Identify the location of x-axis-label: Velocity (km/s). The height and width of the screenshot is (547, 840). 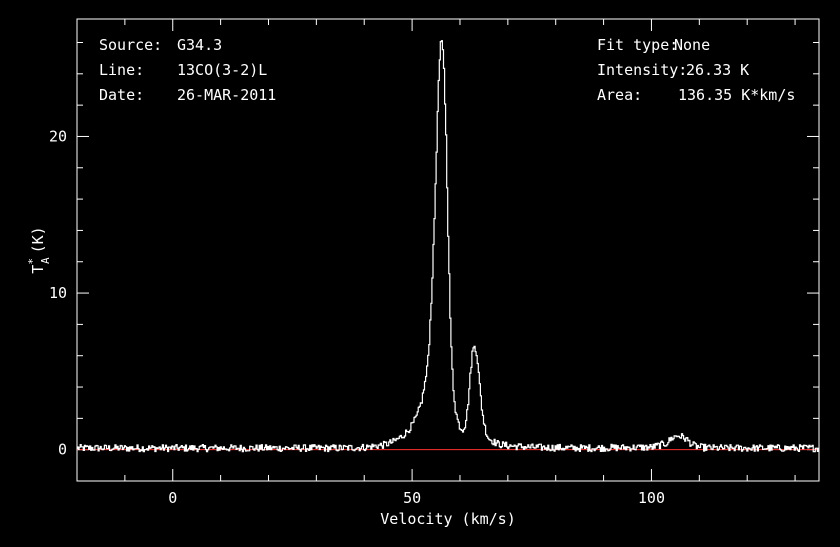
(447, 519).